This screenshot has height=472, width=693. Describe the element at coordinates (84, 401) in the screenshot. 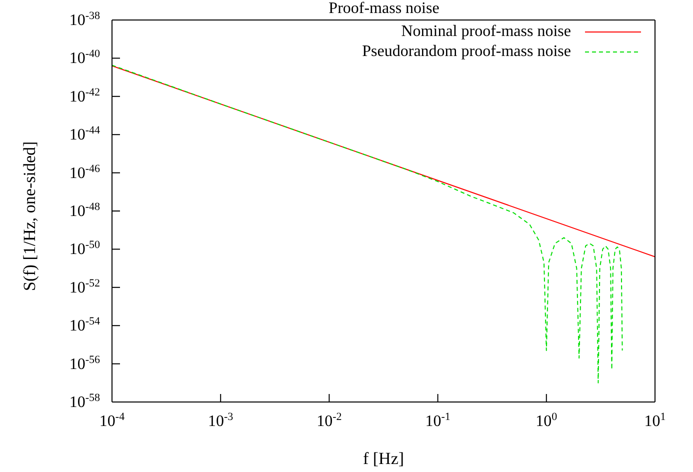

I see `y-tick-label: 10$^{-58}$` at that location.